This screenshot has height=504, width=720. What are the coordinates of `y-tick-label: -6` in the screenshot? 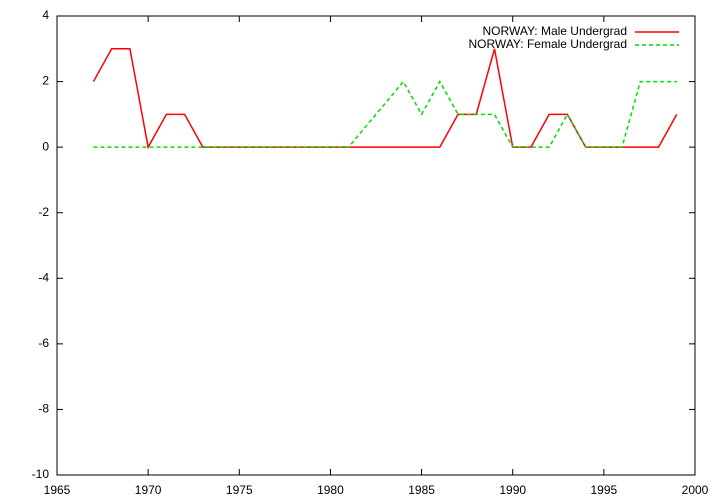 It's located at (43, 343).